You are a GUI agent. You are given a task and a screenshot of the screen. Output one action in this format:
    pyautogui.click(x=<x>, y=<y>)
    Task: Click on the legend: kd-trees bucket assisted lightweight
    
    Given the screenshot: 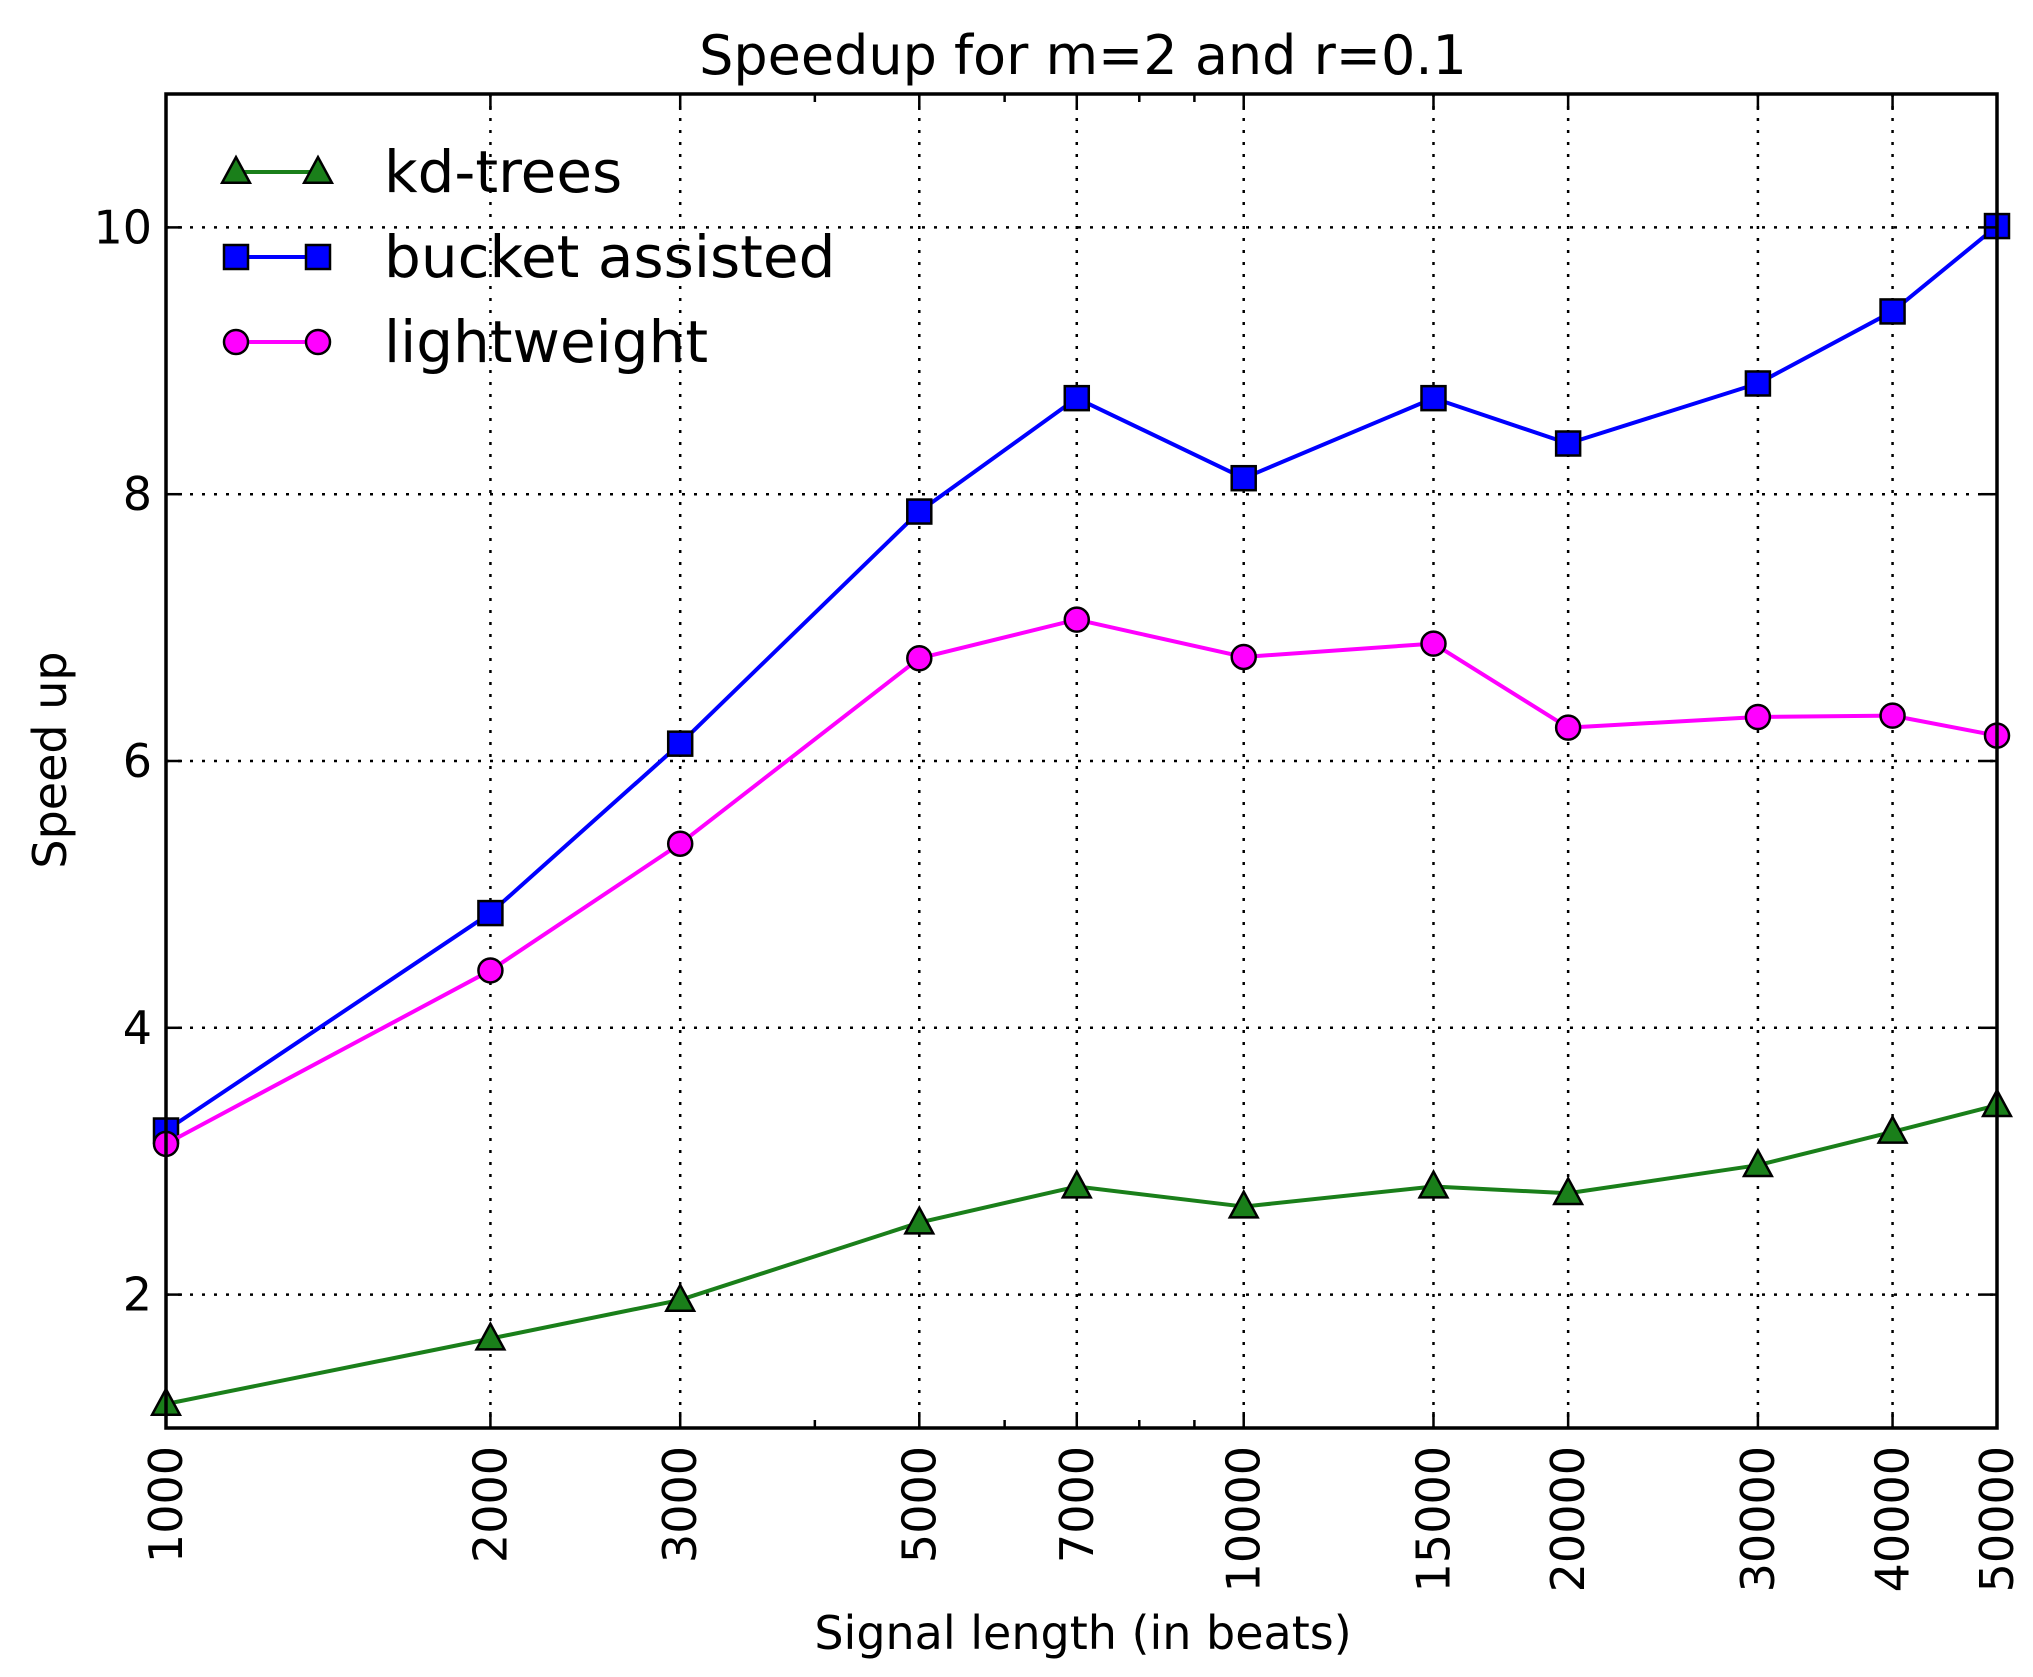 What is the action you would take?
    pyautogui.click(x=527, y=257)
    